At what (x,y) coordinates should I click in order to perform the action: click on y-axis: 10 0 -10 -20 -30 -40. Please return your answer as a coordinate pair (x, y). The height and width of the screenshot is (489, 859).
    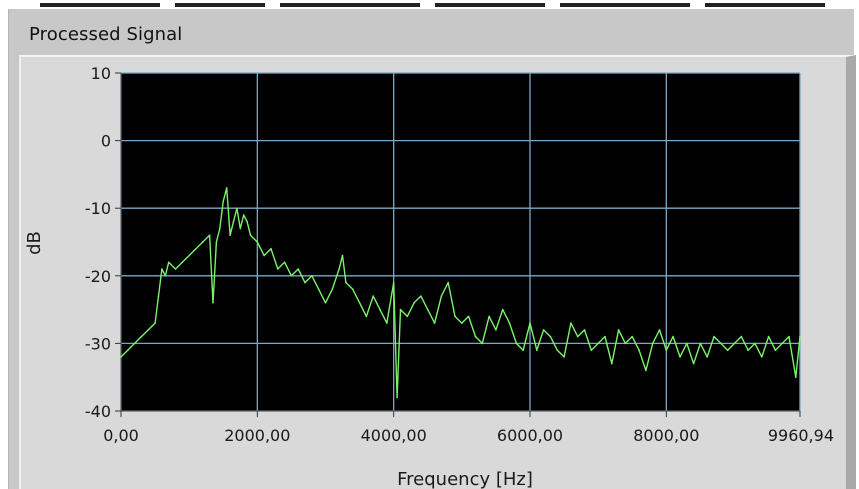
    Looking at the image, I should click on (103, 242).